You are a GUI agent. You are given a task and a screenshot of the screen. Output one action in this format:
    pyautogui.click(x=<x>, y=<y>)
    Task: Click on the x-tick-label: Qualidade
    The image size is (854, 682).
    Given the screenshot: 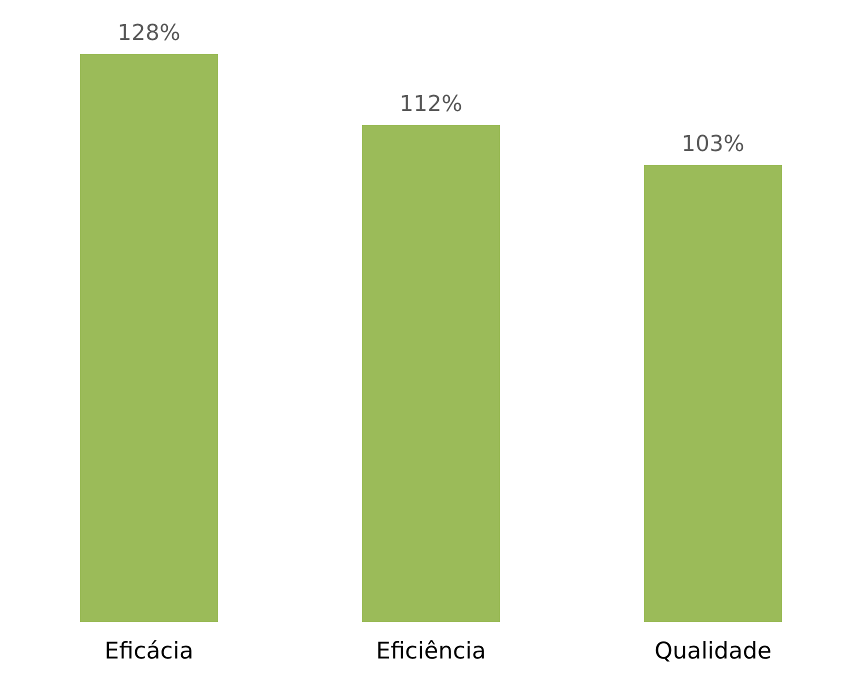 What is the action you would take?
    pyautogui.click(x=713, y=651)
    